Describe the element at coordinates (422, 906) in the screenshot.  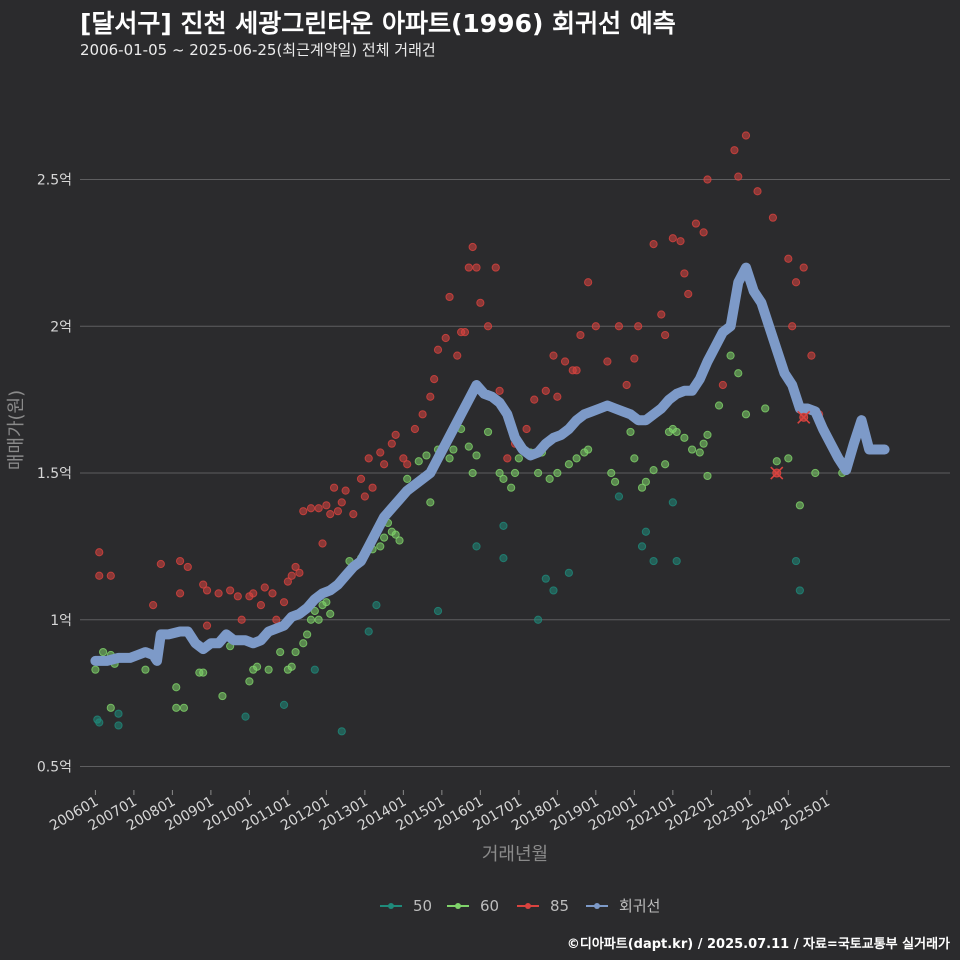
I see `legend-label: 50` at that location.